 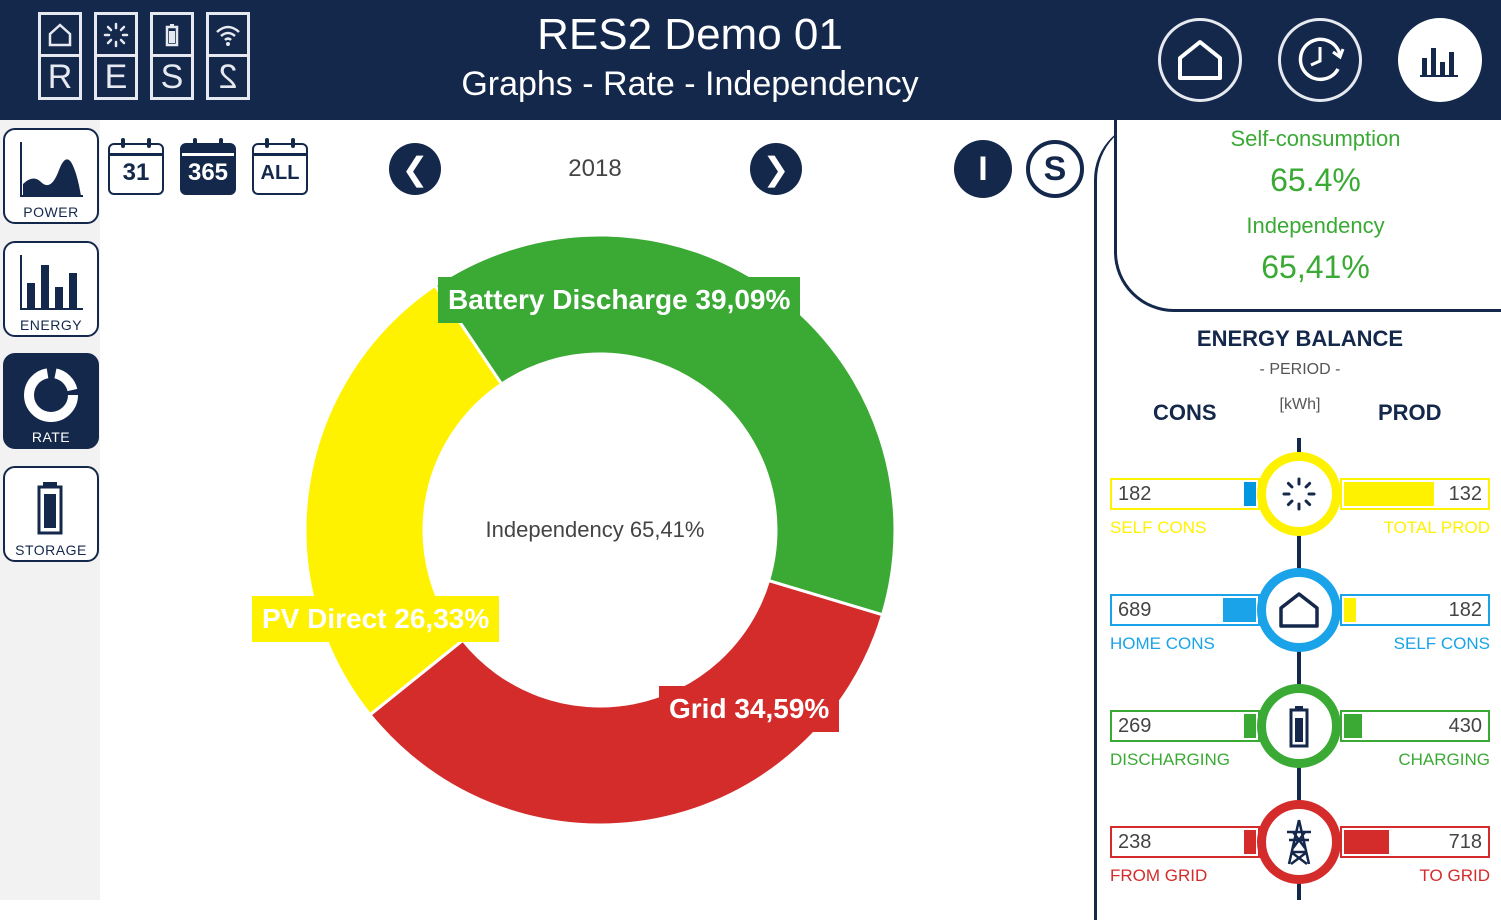 What do you see at coordinates (280, 173) in the screenshot?
I see `period-all-label: ALL` at bounding box center [280, 173].